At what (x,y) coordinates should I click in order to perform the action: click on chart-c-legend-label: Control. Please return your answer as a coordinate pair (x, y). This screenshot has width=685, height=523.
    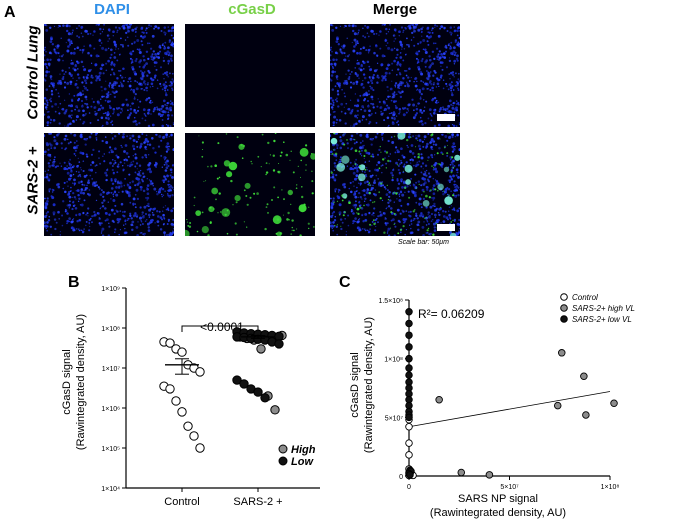
    Looking at the image, I should click on (585, 297).